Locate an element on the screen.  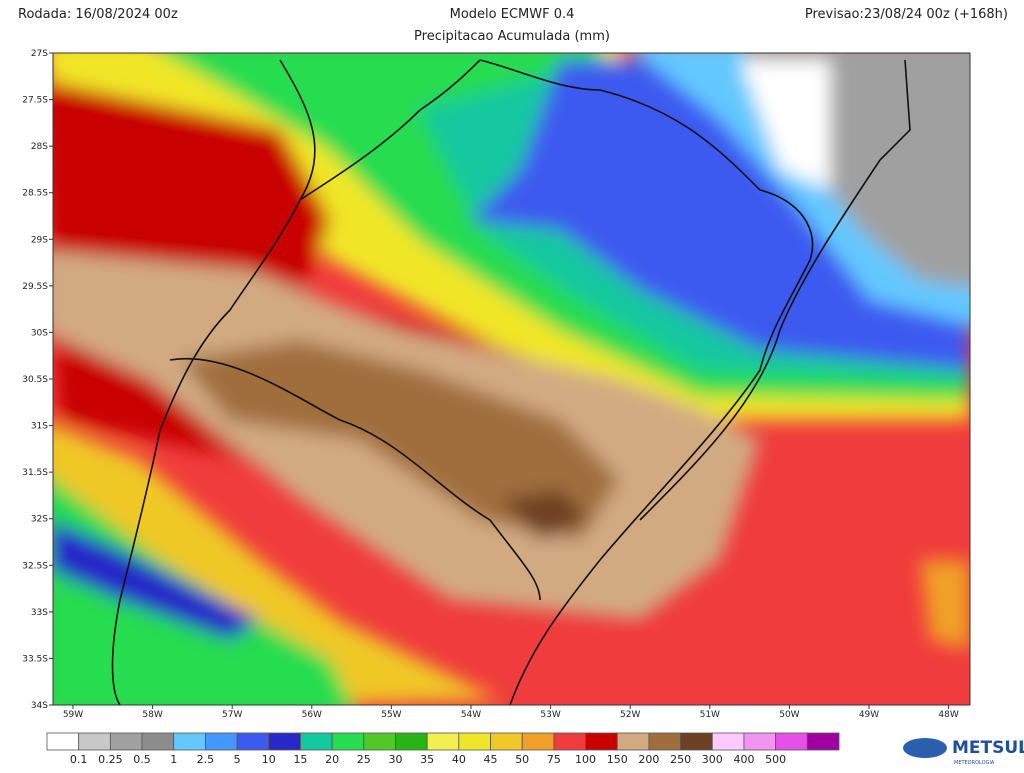
logo: METSUL METEOROLOGIA is located at coordinates (963, 752).